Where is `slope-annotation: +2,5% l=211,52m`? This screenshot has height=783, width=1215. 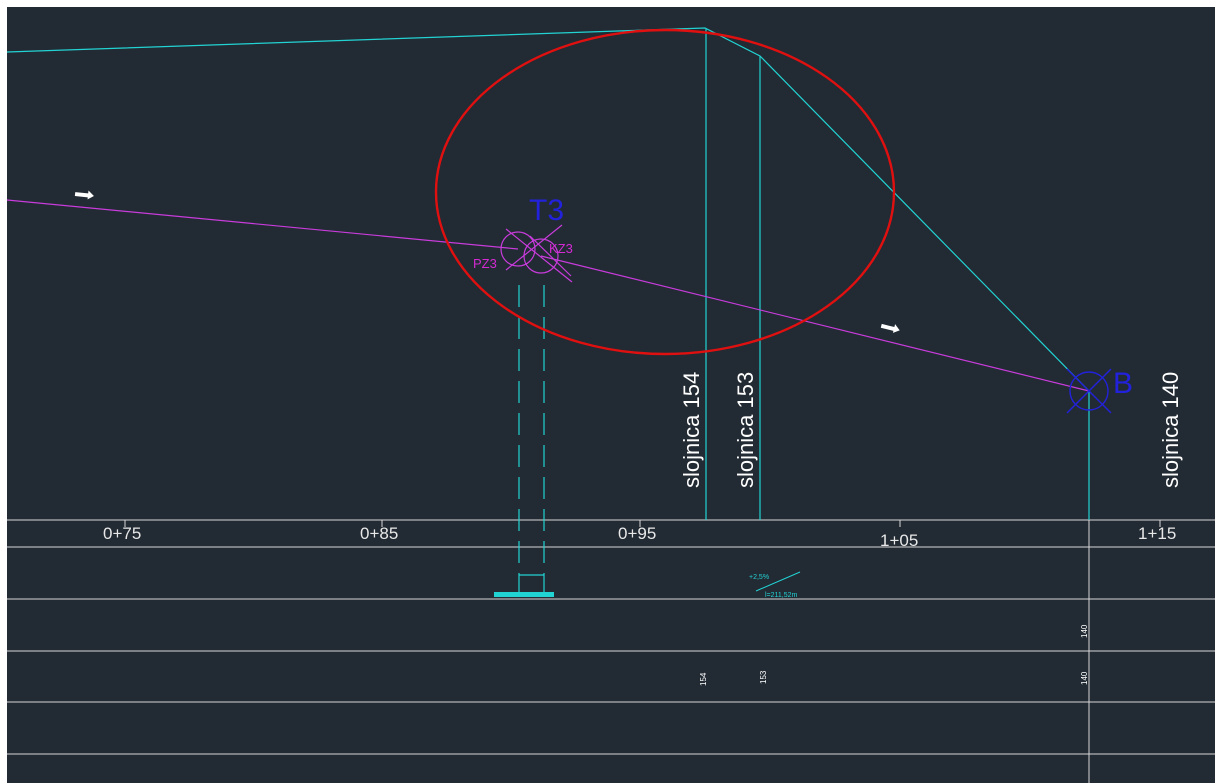
slope-annotation: +2,5% l=211,52m is located at coordinates (775, 585).